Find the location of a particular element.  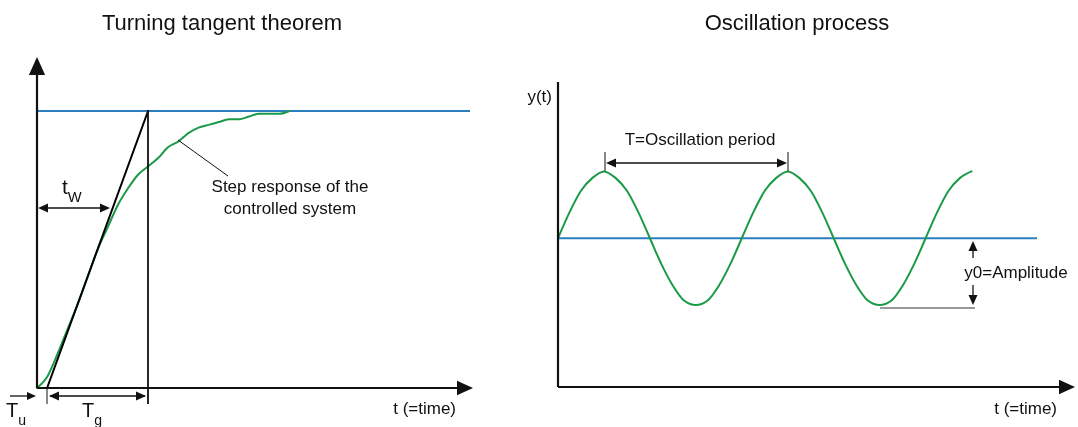

text: T$_{g}$ is located at coordinates (92, 413).